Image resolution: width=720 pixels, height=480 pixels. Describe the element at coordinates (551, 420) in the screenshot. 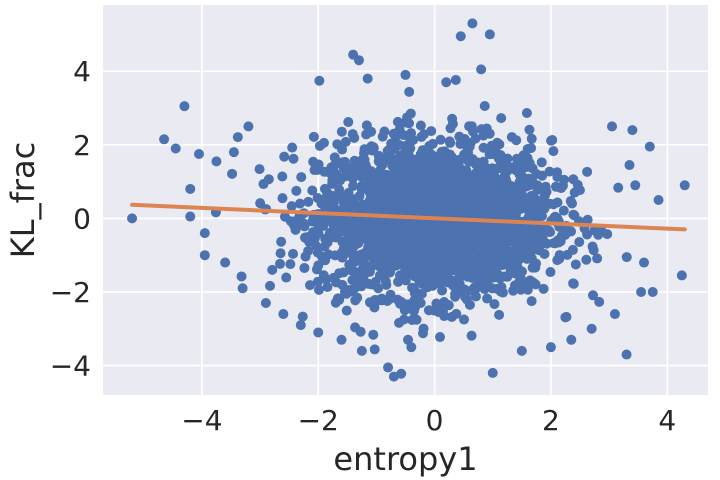

I see `x-tick-label: 2` at that location.